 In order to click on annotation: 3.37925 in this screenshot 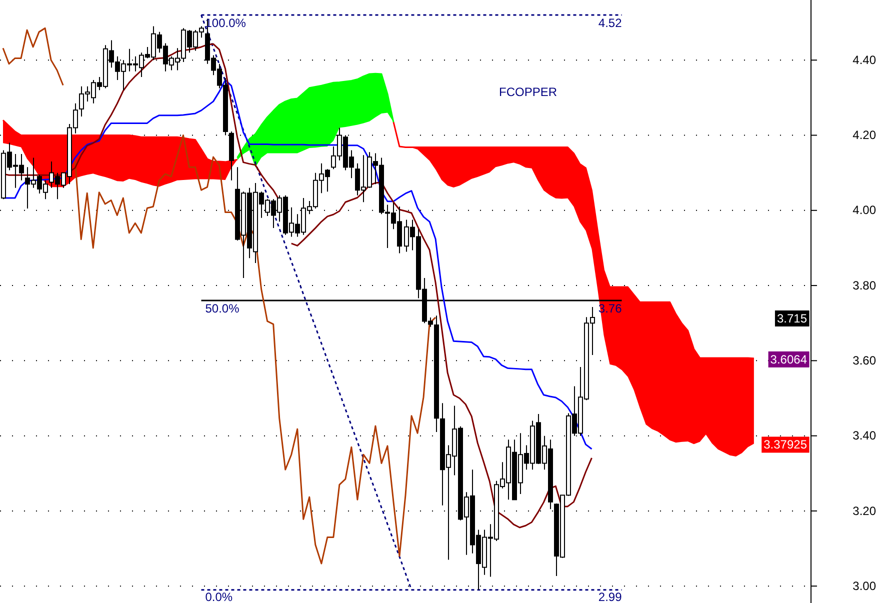, I will do `click(786, 445)`.